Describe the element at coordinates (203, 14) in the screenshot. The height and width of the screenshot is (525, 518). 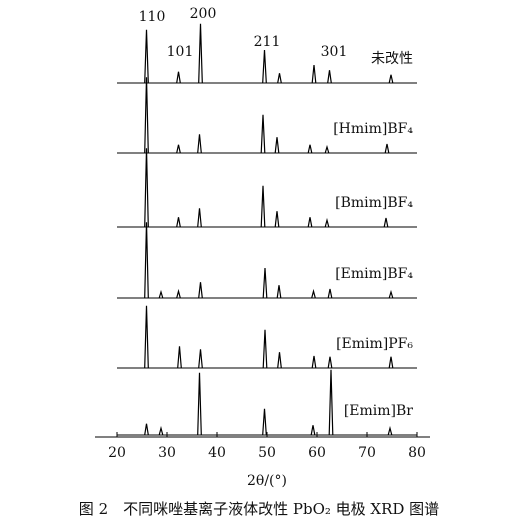
I see `peak-label: 200` at that location.